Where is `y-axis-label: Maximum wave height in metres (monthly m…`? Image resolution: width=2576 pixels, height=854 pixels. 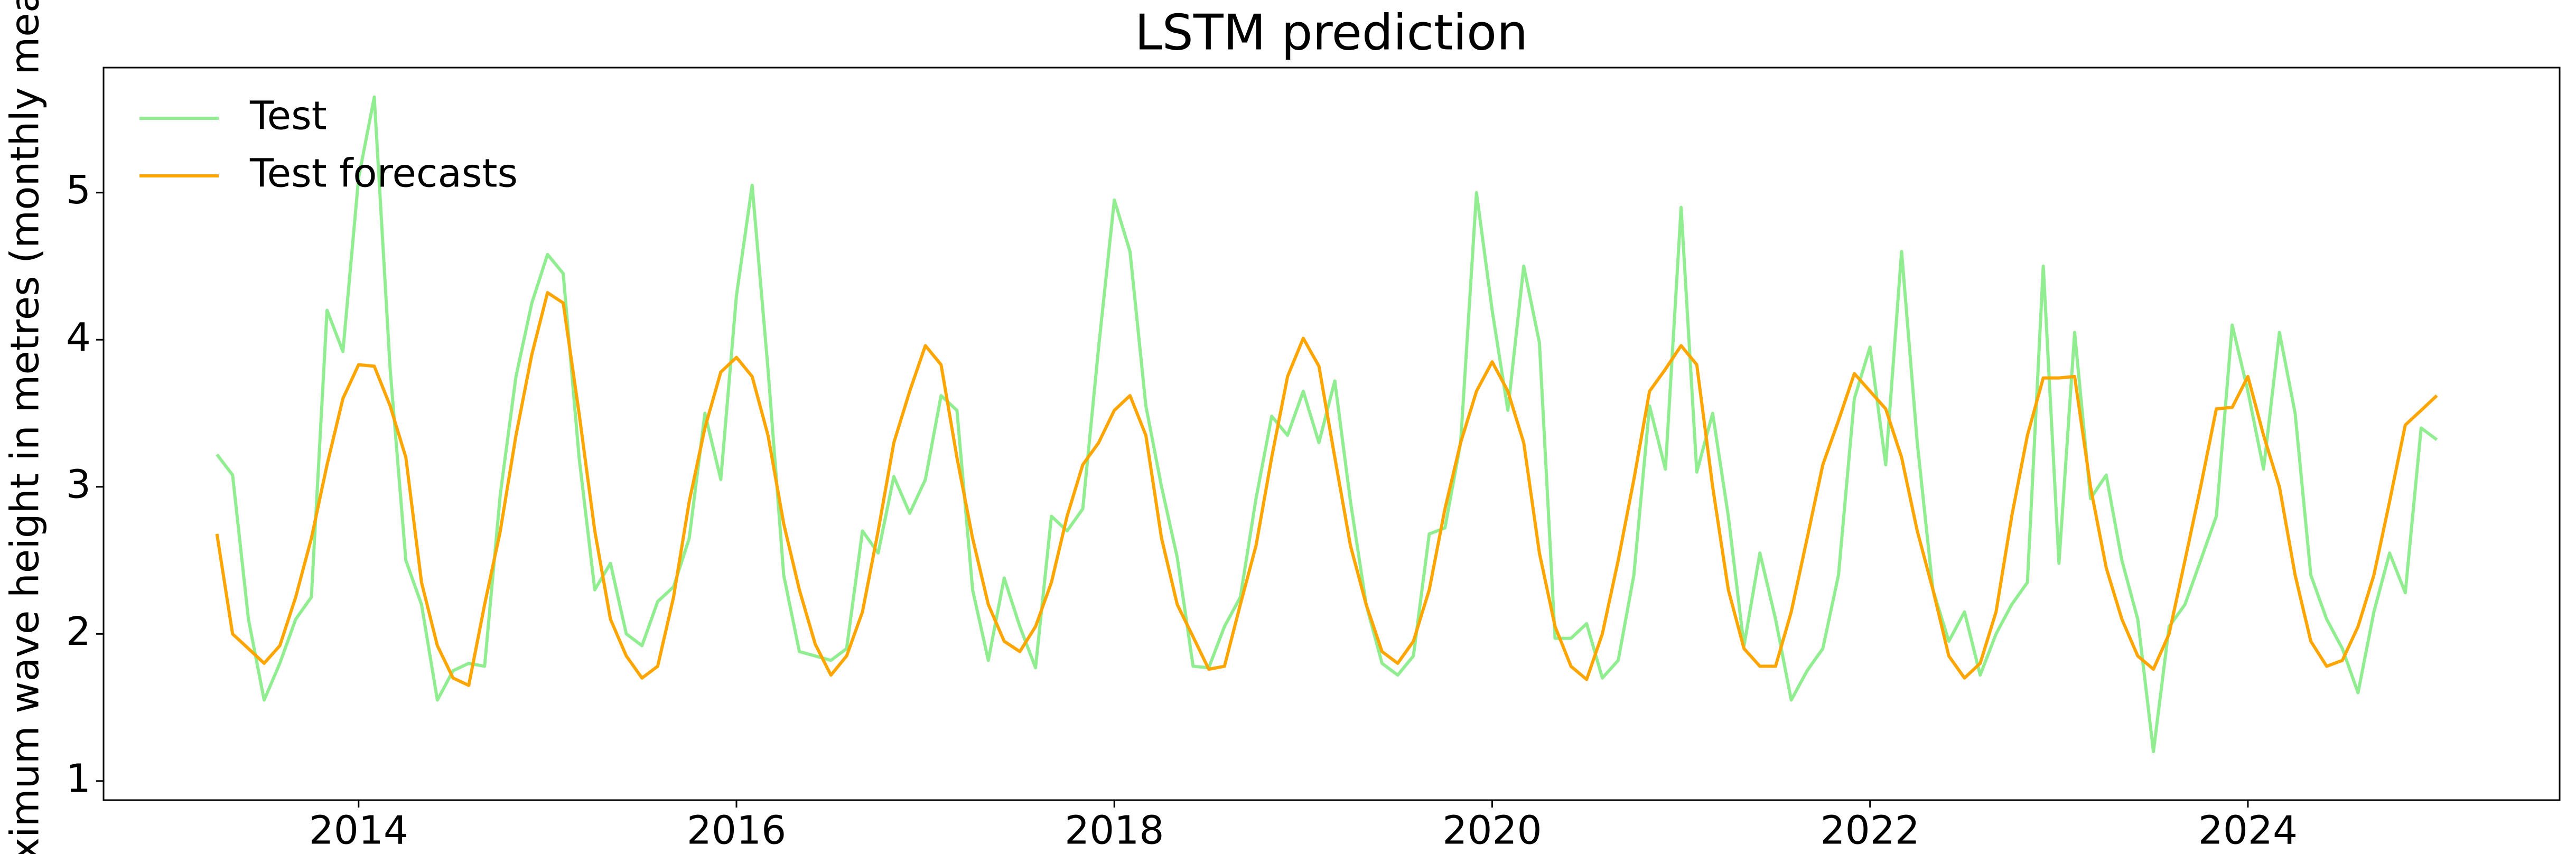 y-axis-label: Maximum wave height in metres (monthly m… is located at coordinates (25, 427).